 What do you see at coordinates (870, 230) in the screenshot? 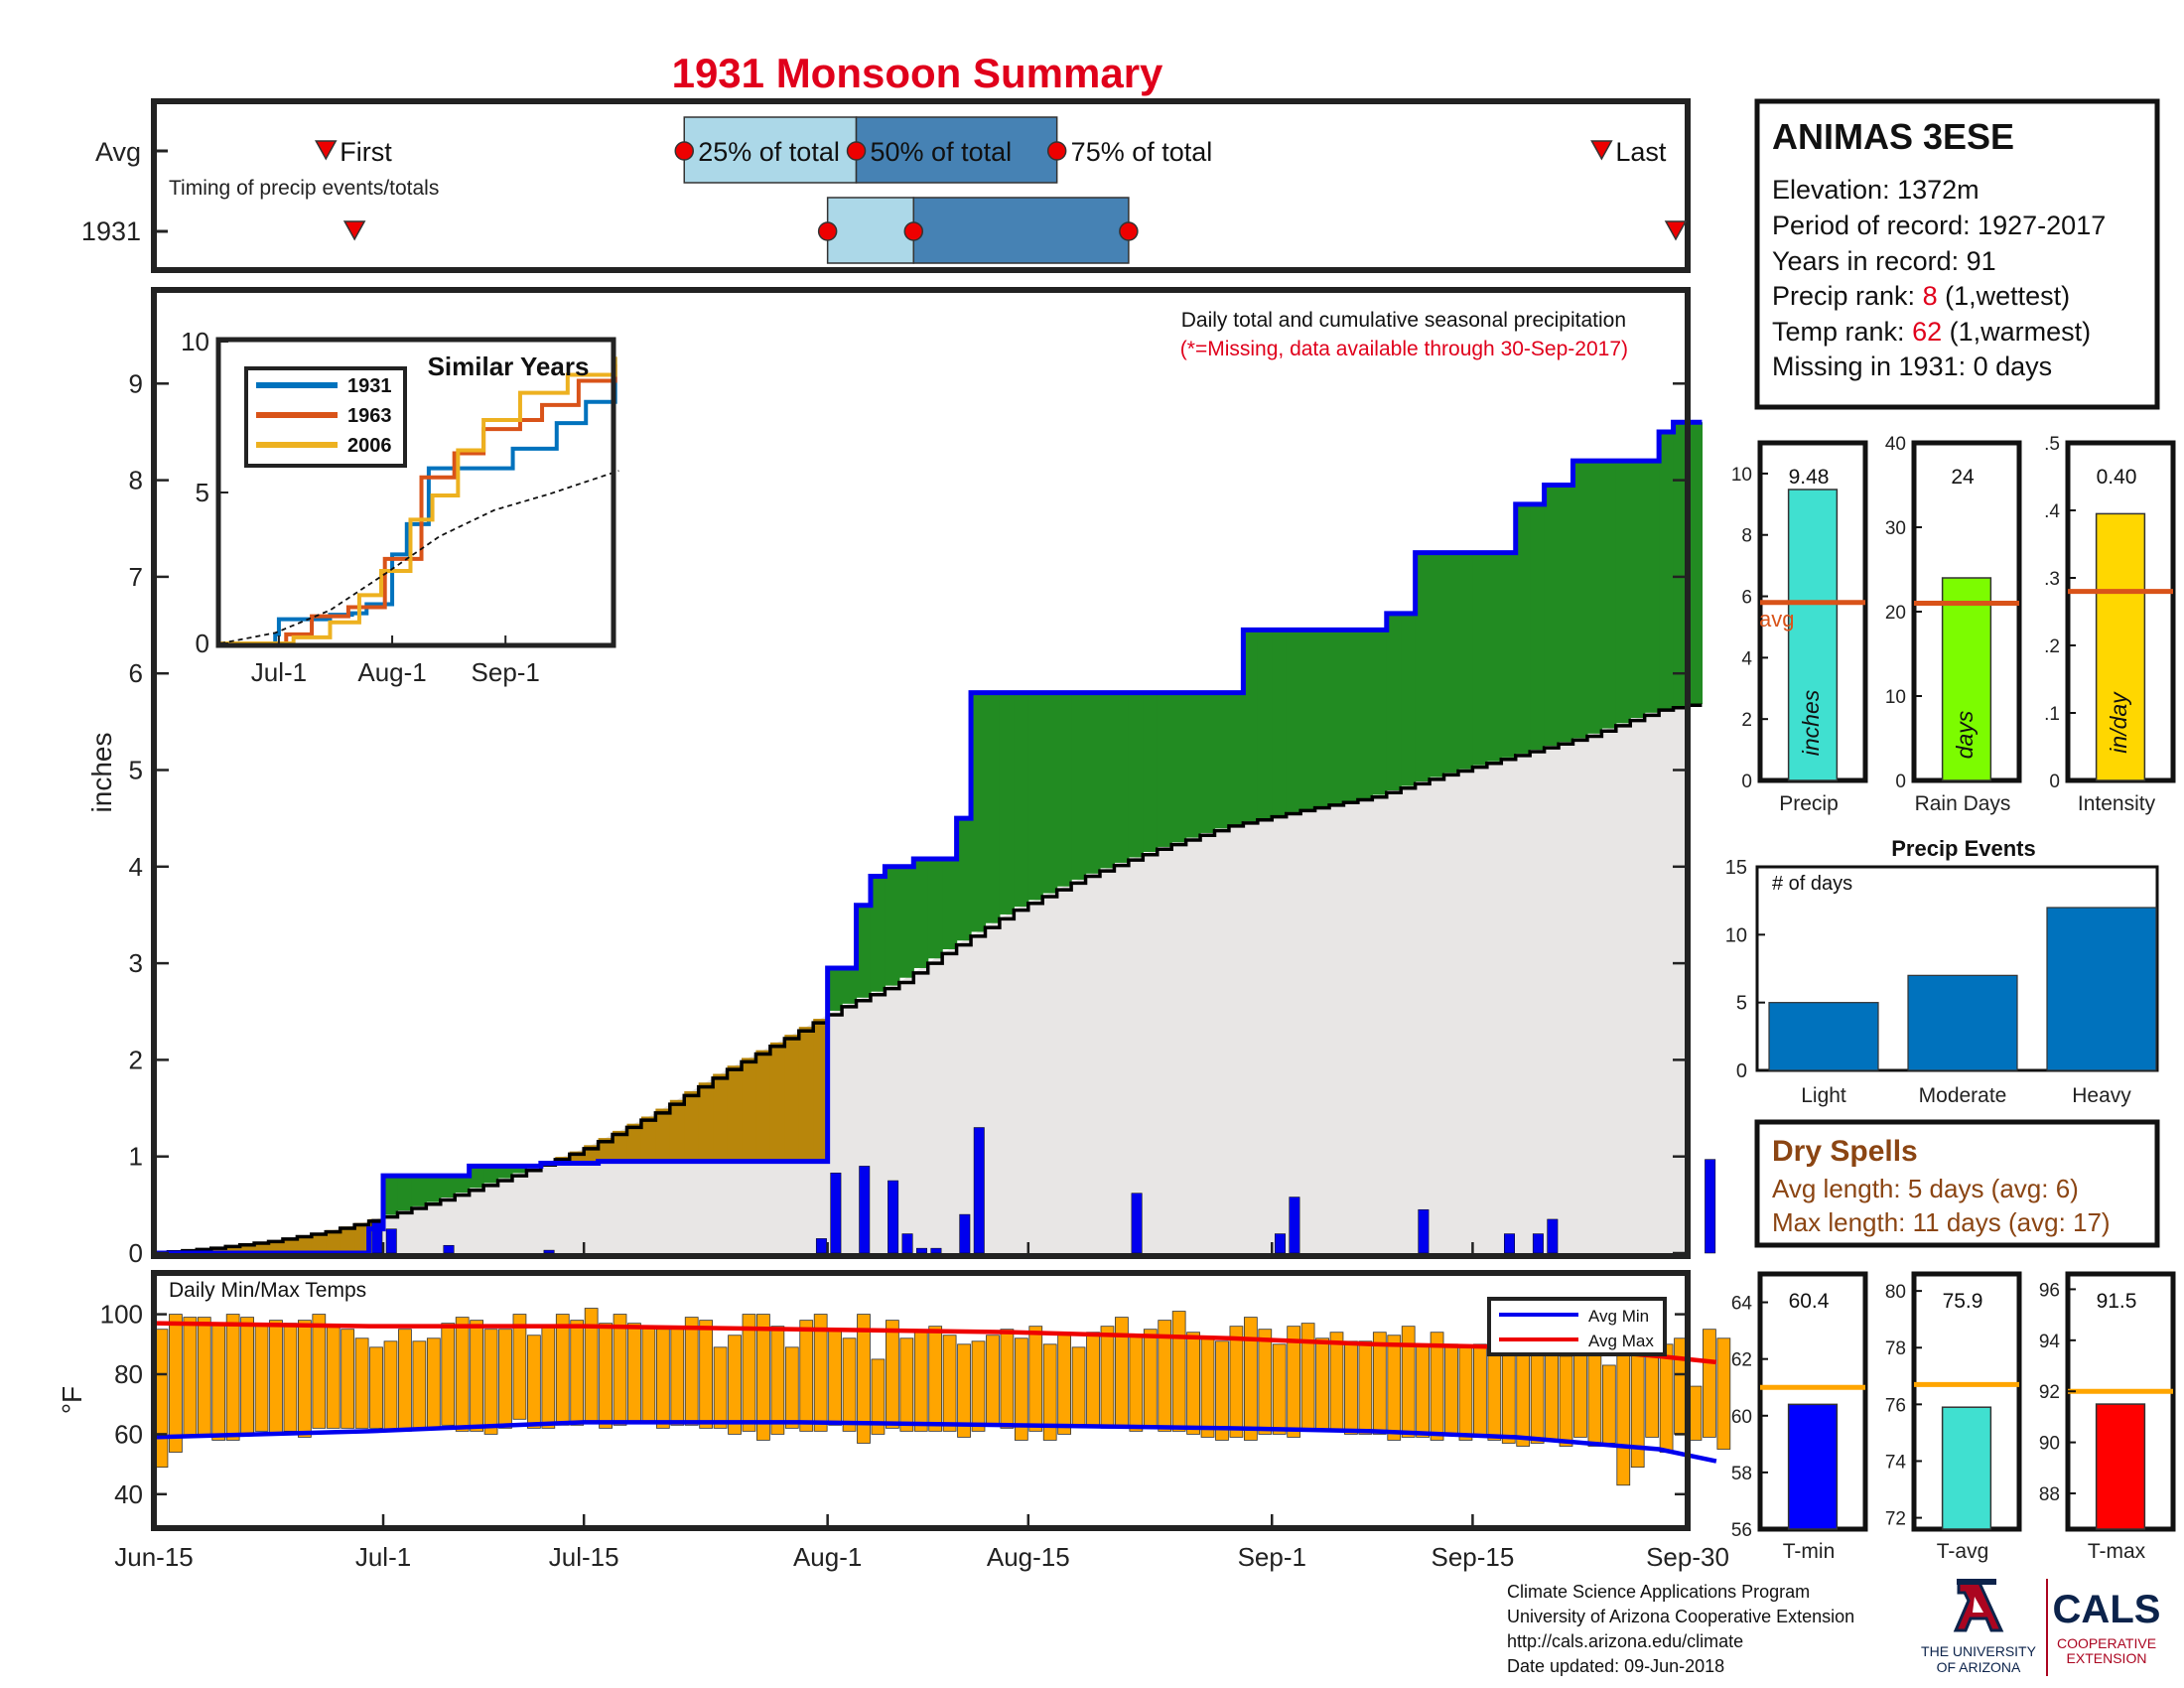
I see `timing-q1-box-year_1931` at bounding box center [870, 230].